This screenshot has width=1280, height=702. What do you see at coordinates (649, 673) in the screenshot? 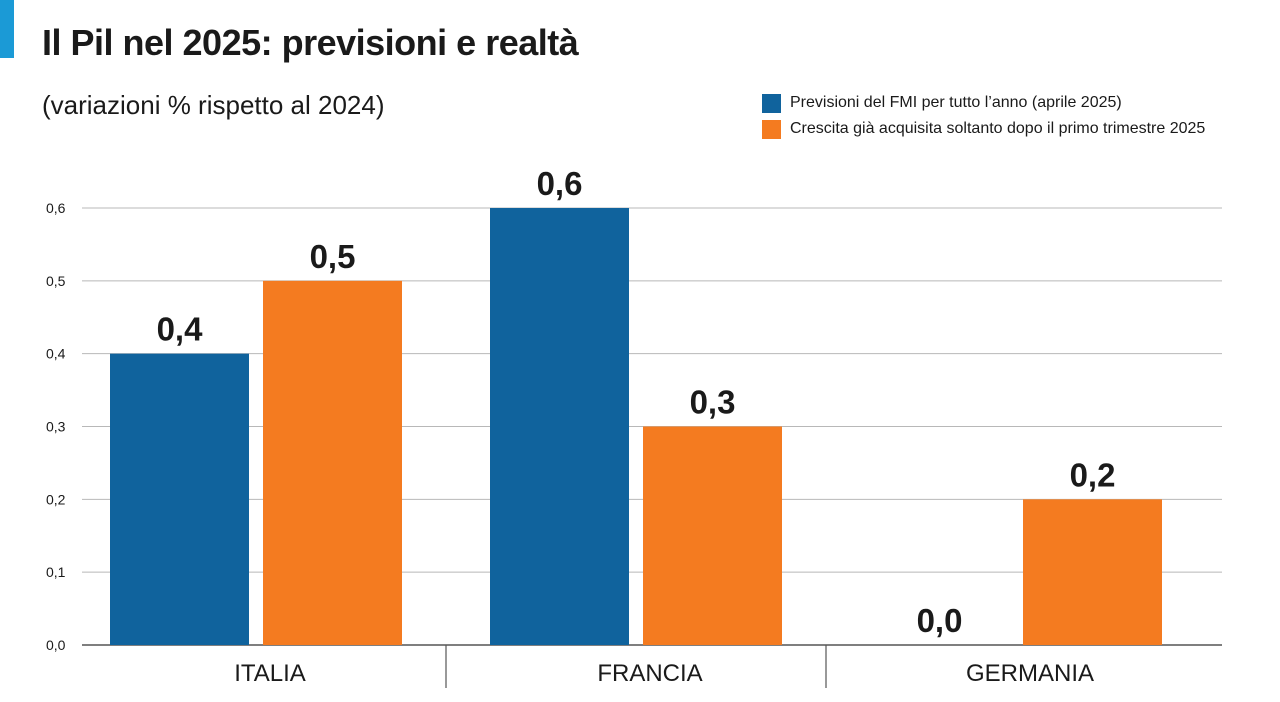
I see `x-category-label: FRANCIA` at bounding box center [649, 673].